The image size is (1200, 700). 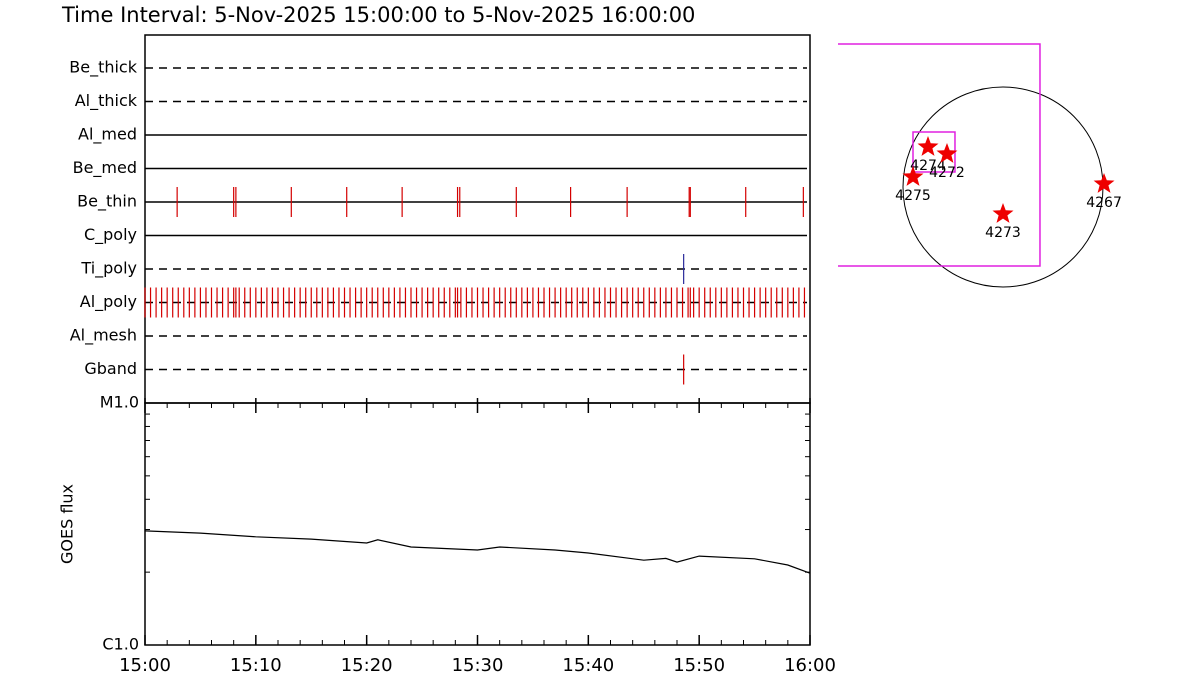 What do you see at coordinates (1003, 187) in the screenshot?
I see `solar-disk` at bounding box center [1003, 187].